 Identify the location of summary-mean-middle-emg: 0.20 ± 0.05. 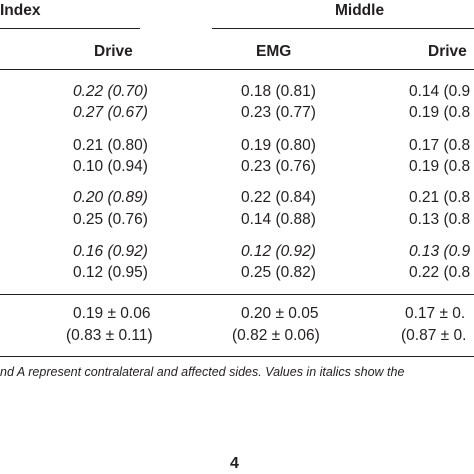
(280, 313).